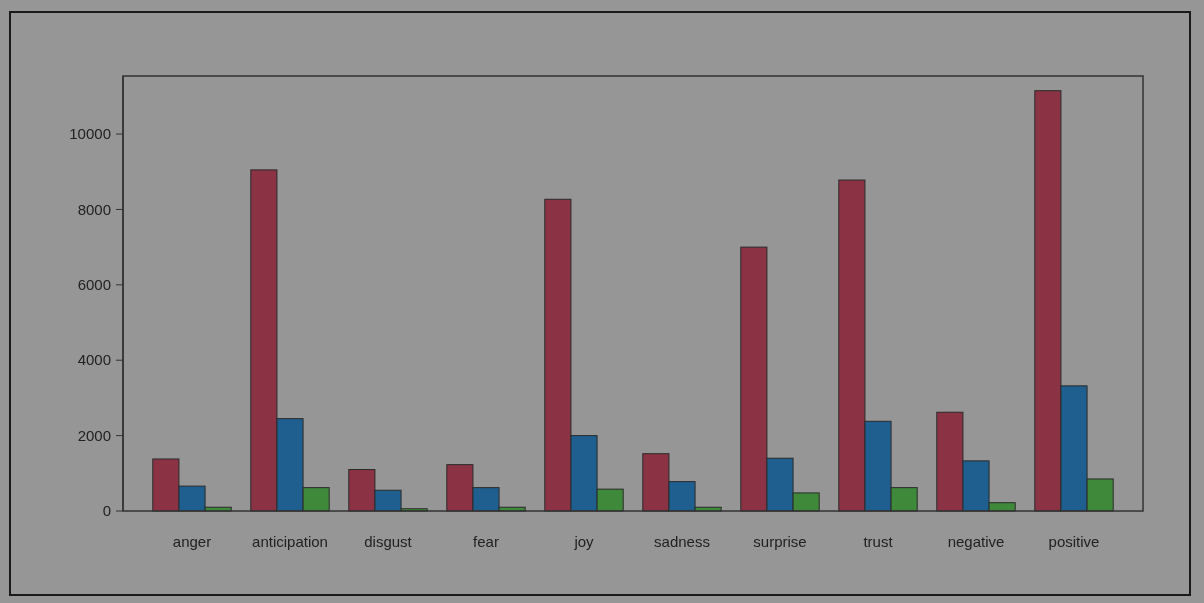 The image size is (1204, 603). What do you see at coordinates (94, 209) in the screenshot?
I see `y-tick-label: 8000` at bounding box center [94, 209].